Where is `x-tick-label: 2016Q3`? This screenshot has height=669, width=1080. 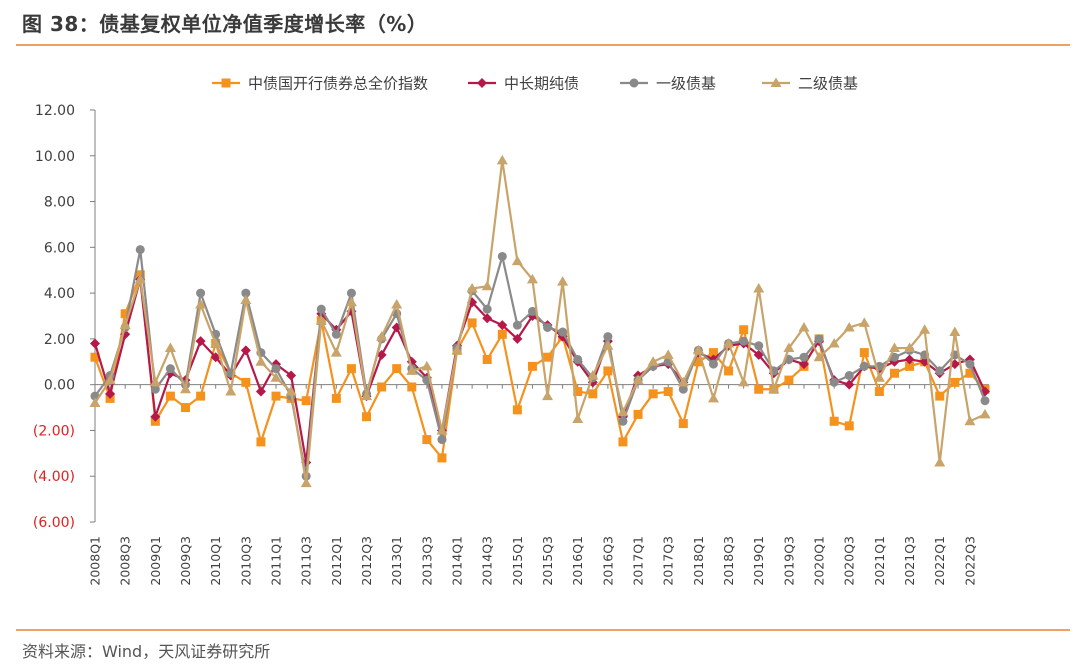 x-tick-label: 2016Q3 is located at coordinates (607, 561).